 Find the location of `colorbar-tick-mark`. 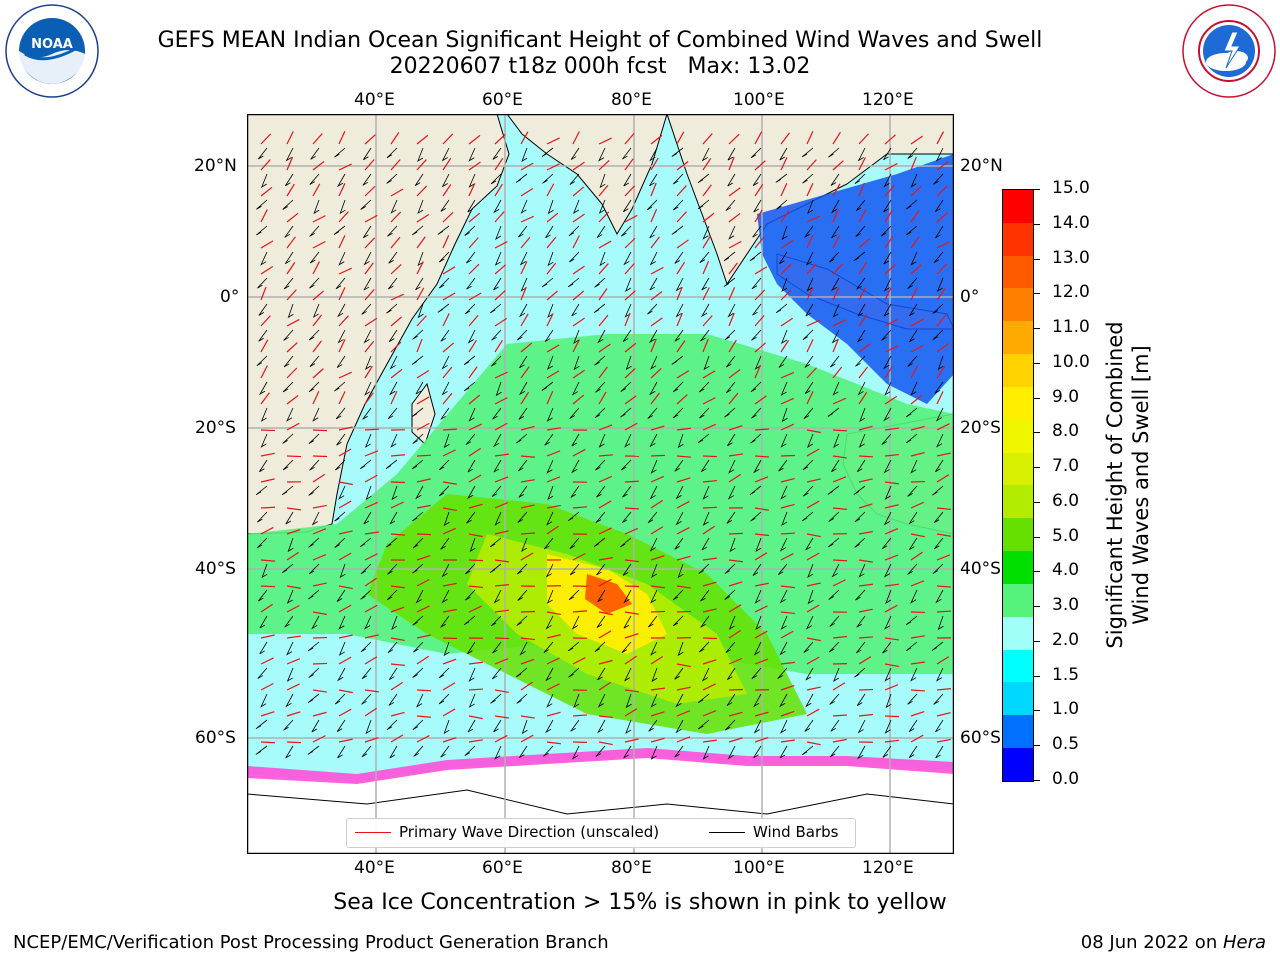

colorbar-tick-mark is located at coordinates (1037, 398).